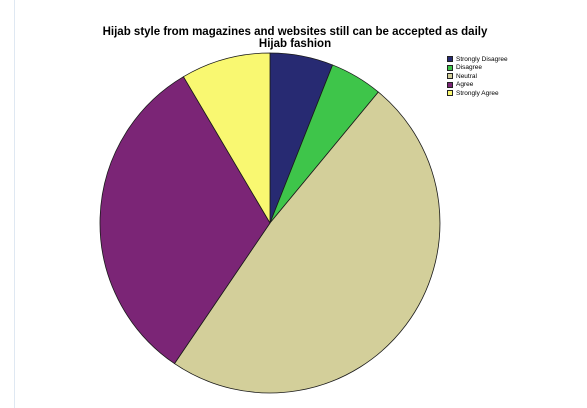  Describe the element at coordinates (466, 76) in the screenshot. I see `legend-label: Neutral` at that location.